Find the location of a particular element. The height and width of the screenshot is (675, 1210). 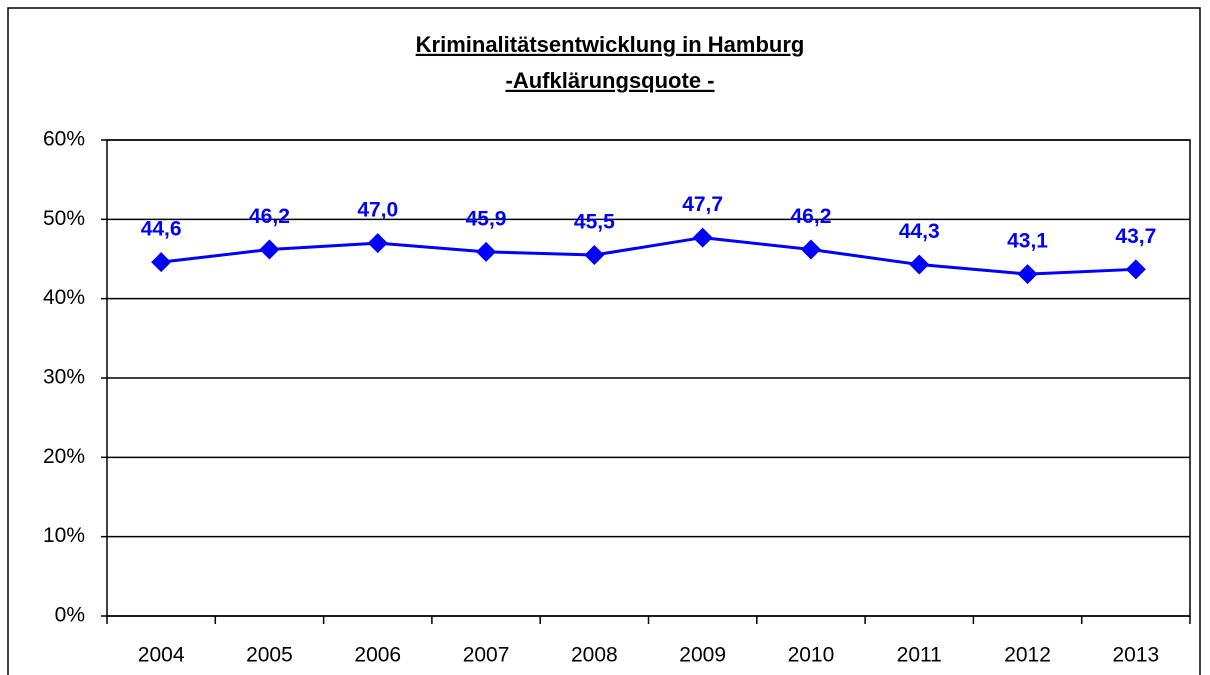

y-tick-label: 30% is located at coordinates (64, 377).